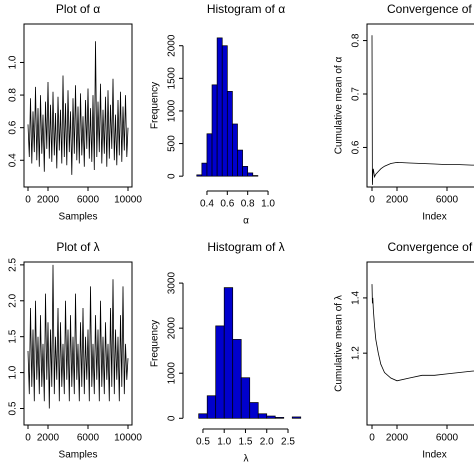 The image size is (474, 474). Describe the element at coordinates (246, 9) in the screenshot. I see `chart-title: Histogram of α` at that location.